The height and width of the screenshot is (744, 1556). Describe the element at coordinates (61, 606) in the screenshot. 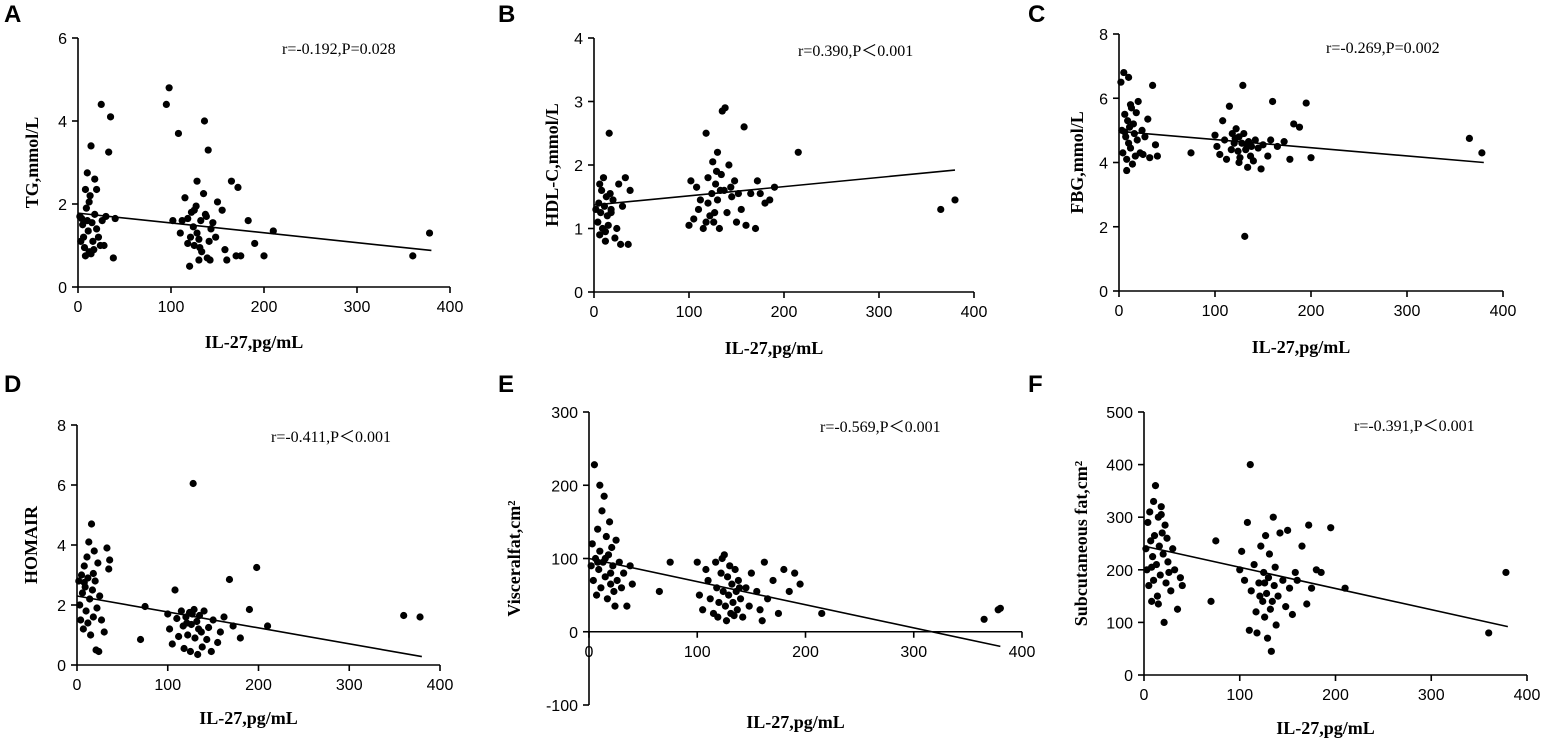

I see `y-tick-label: 2` at that location.